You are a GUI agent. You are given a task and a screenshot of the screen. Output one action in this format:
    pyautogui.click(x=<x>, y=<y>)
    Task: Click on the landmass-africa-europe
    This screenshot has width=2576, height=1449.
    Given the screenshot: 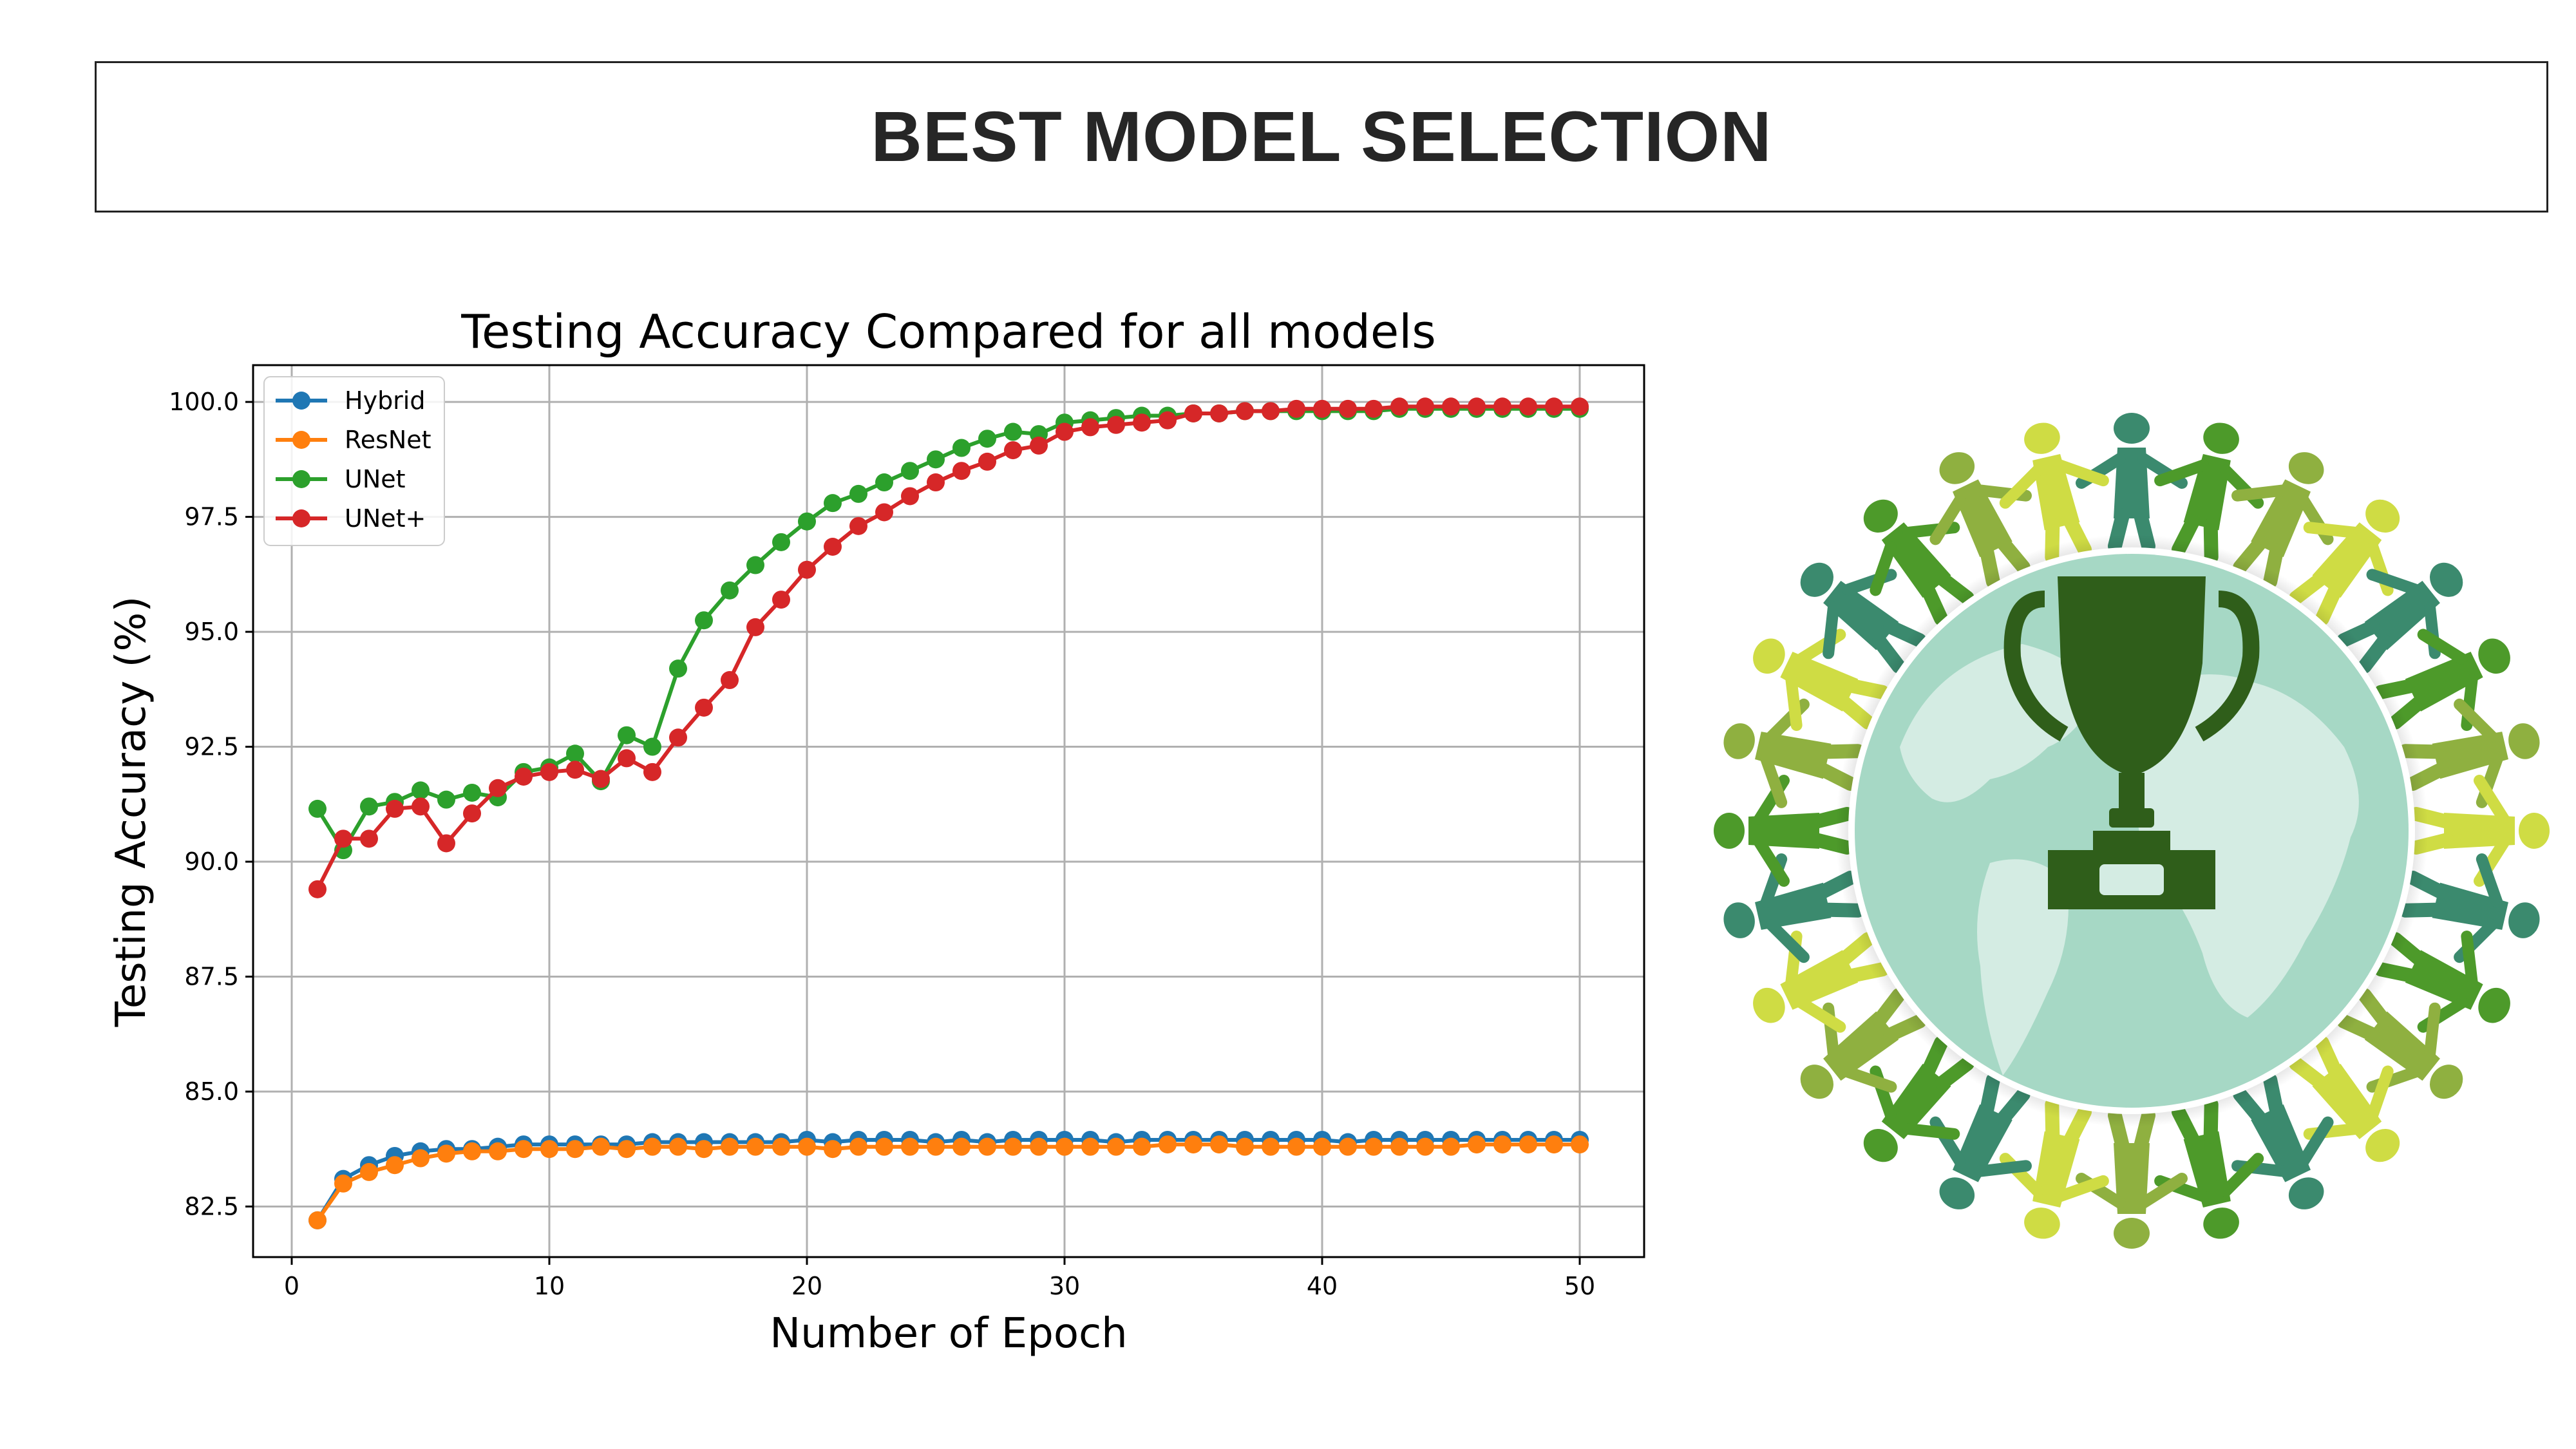 What is the action you would take?
    pyautogui.click(x=2247, y=846)
    